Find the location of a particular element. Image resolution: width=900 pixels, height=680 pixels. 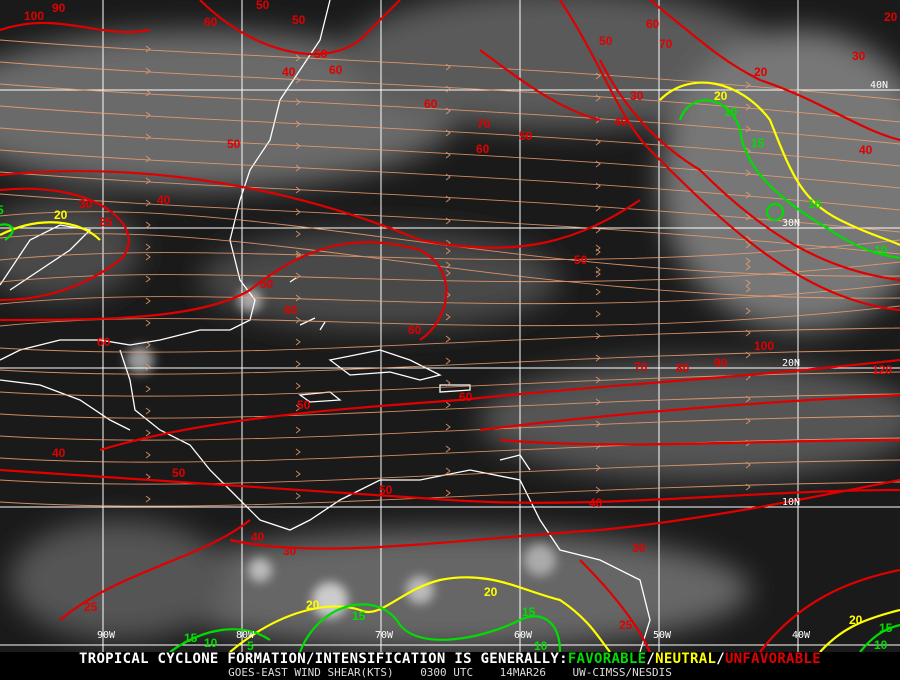

legend-neutral: NEUTRAL is located at coordinates (686, 659).